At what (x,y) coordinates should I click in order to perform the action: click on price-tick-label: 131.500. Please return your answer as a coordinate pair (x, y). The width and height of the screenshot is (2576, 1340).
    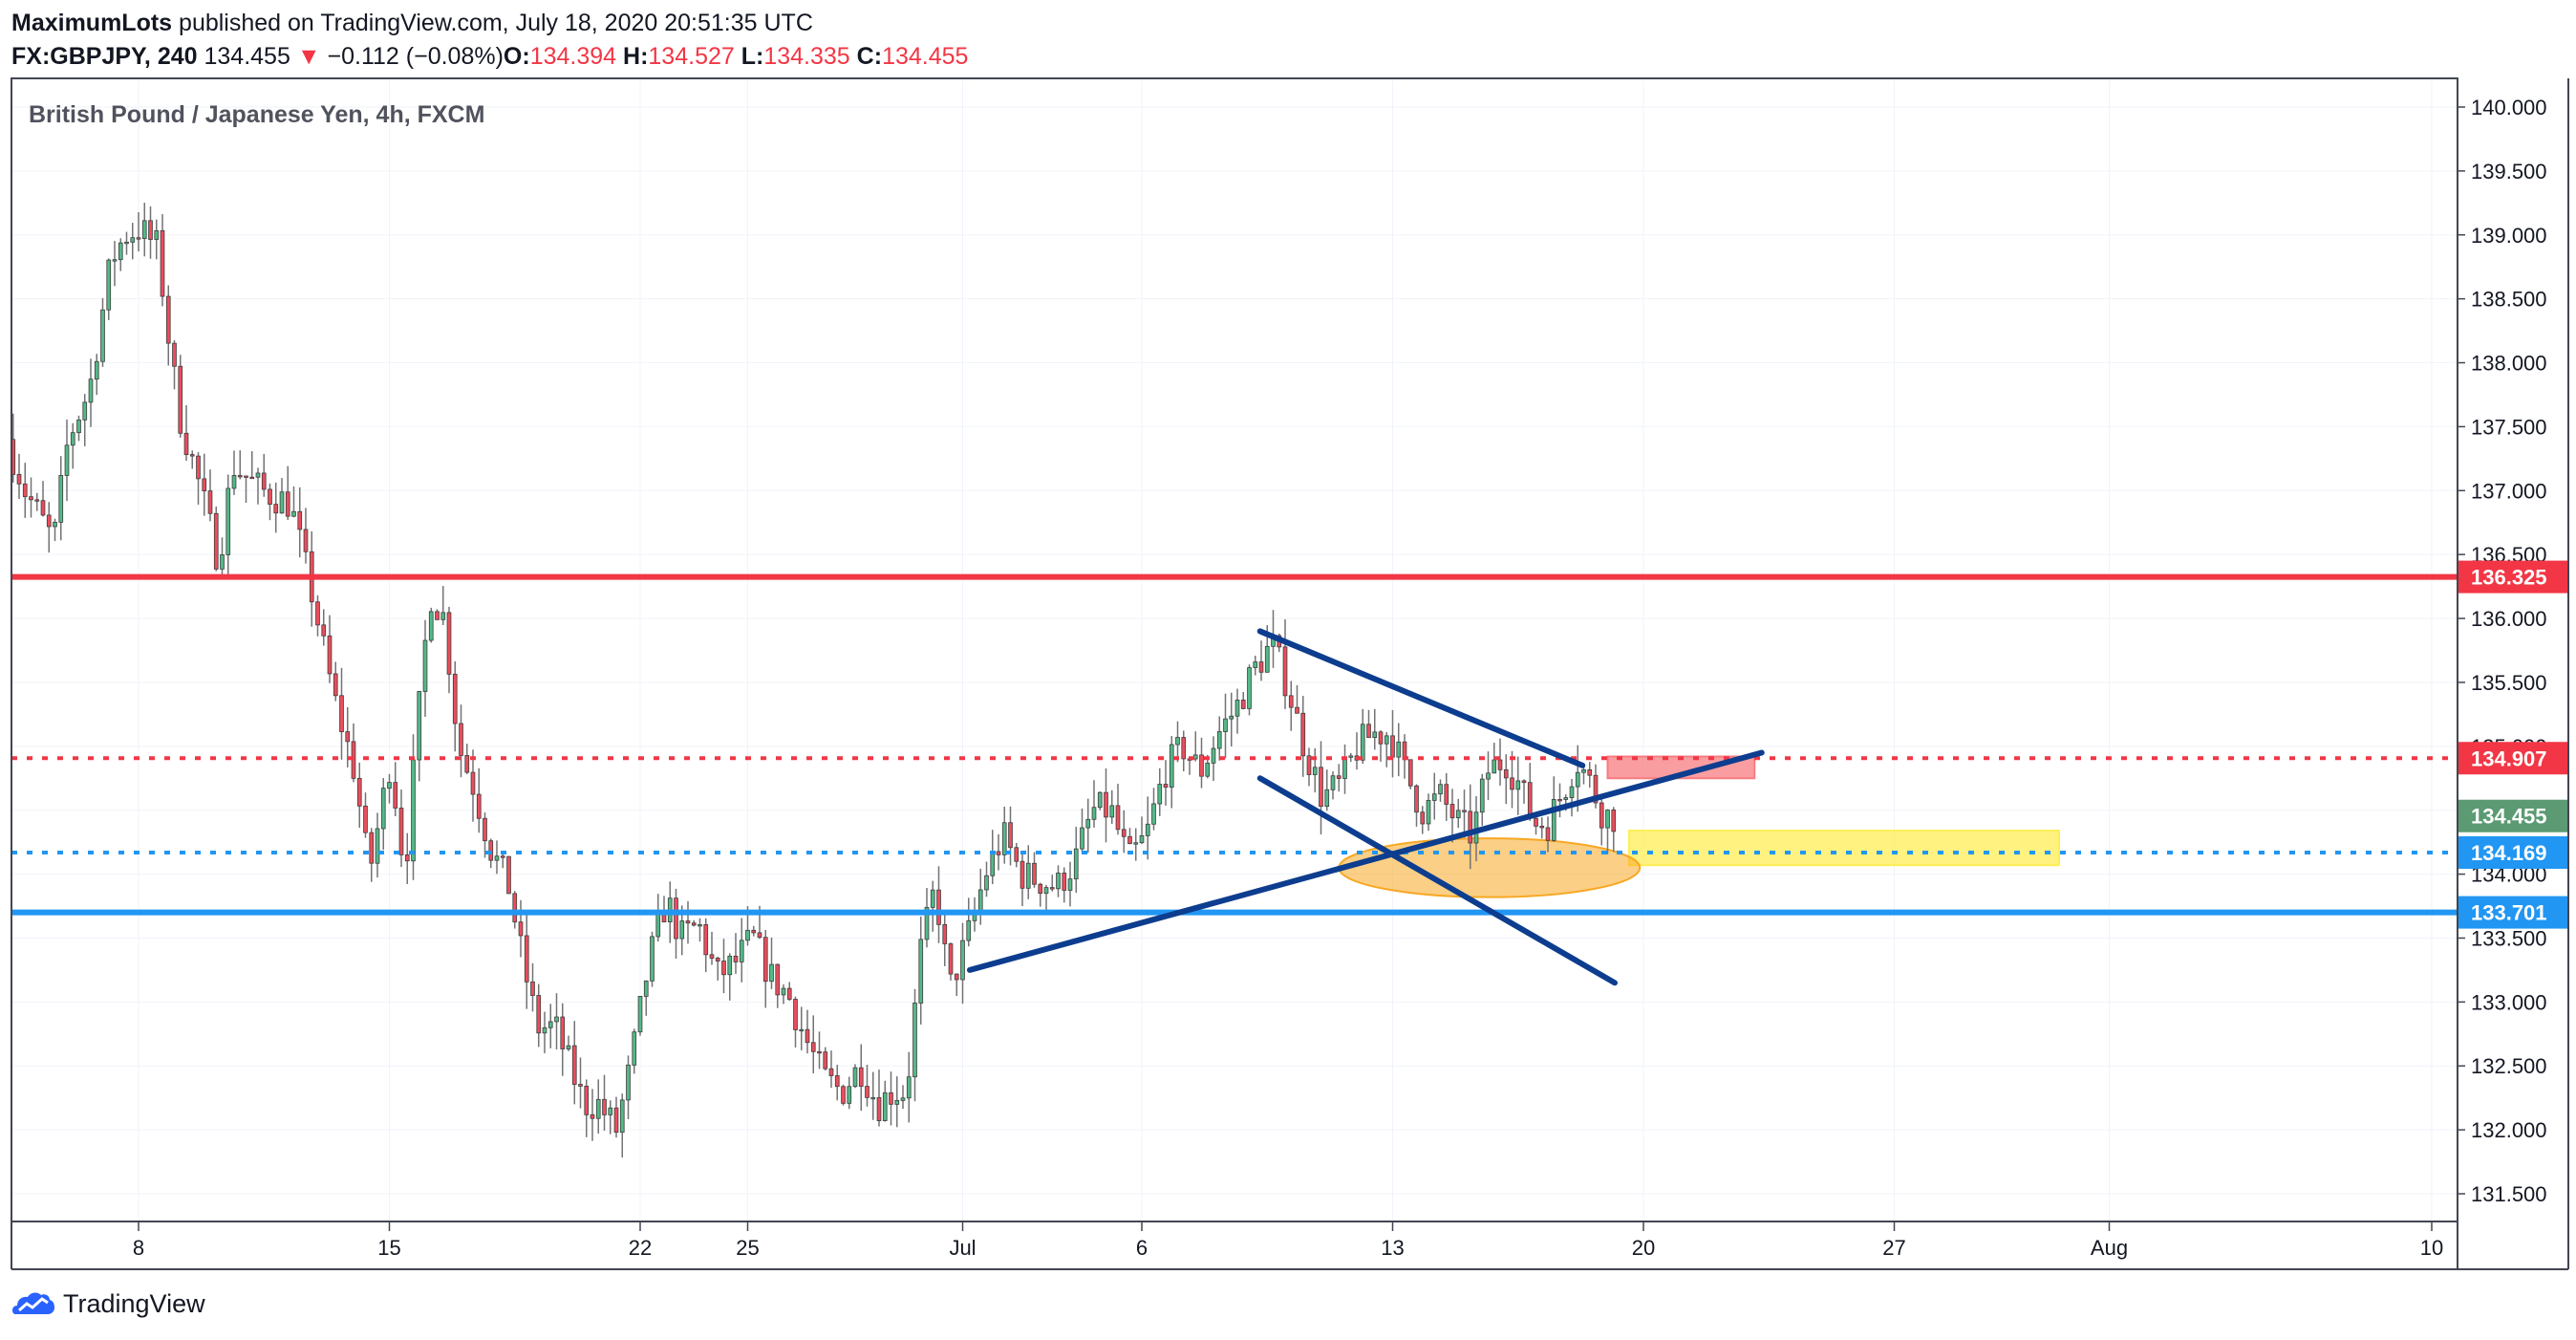
    Looking at the image, I should click on (2509, 1194).